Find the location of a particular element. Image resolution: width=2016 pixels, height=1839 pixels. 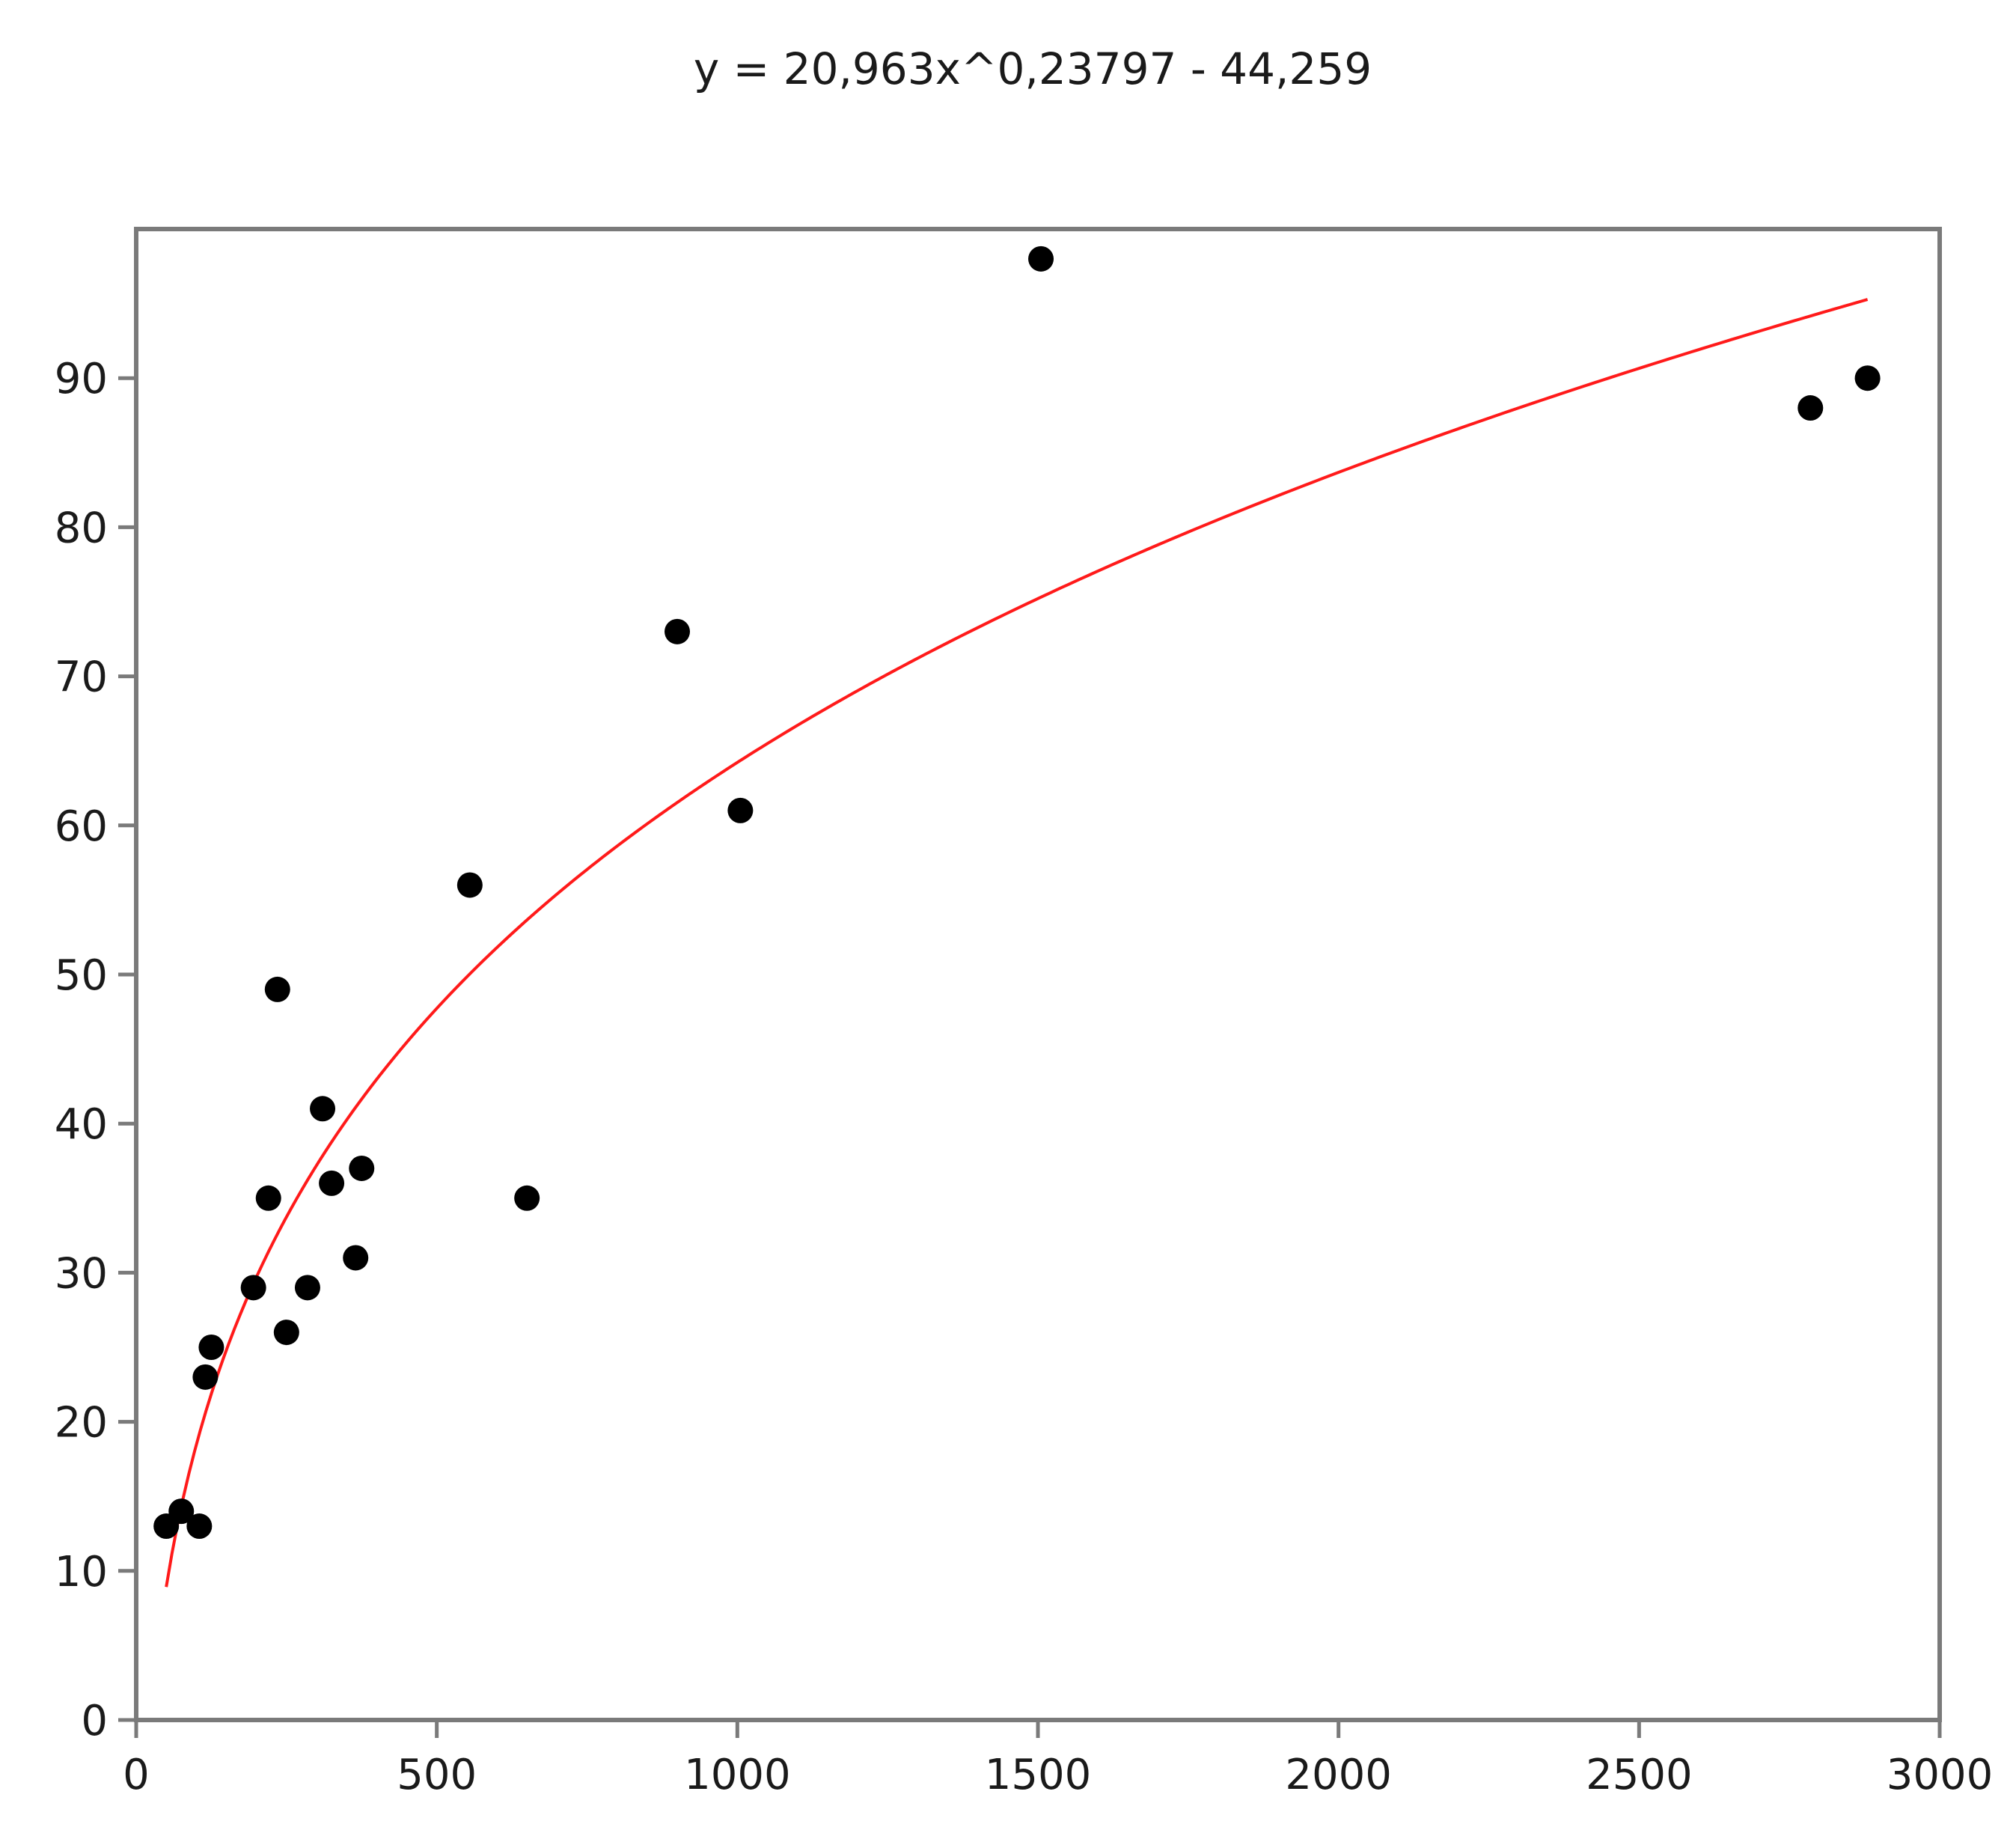

y-tick-label: 60 is located at coordinates (81, 826).